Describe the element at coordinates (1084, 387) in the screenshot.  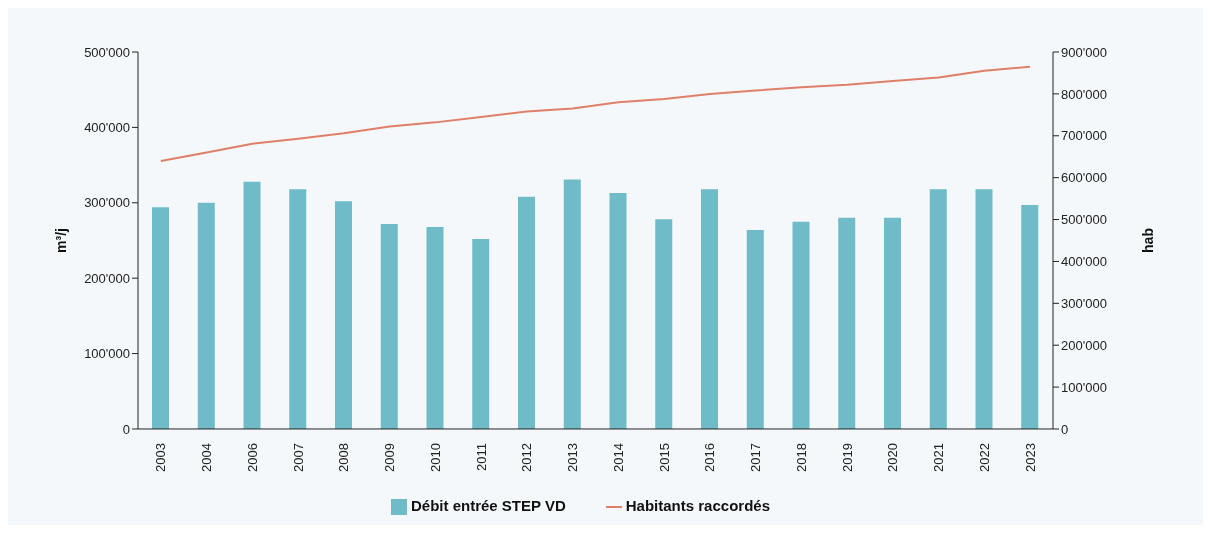
I see `y2-tick-label: 100'000` at that location.